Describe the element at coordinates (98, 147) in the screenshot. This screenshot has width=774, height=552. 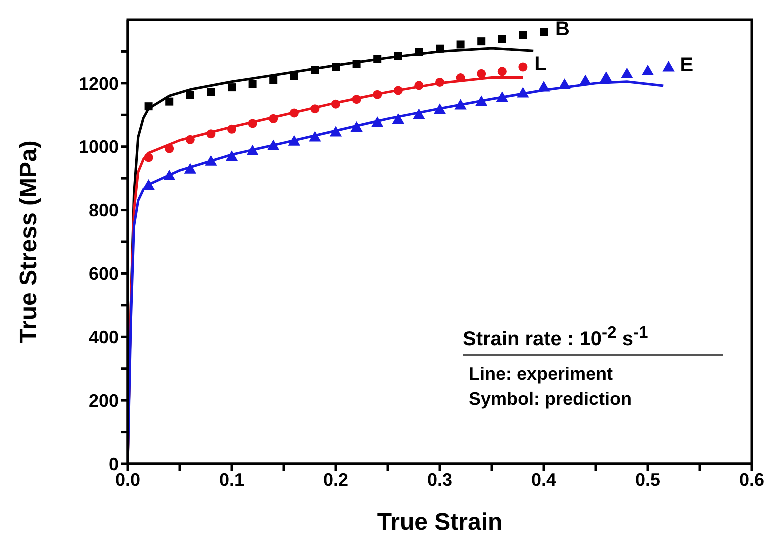
I see `y-tick-label: 1000` at that location.